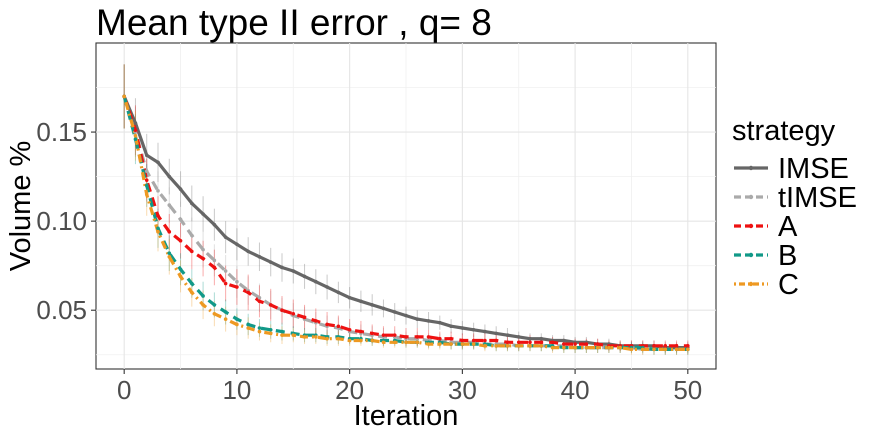 This screenshot has height=436, width=872. I want to click on x-tick-label: 40, so click(575, 390).